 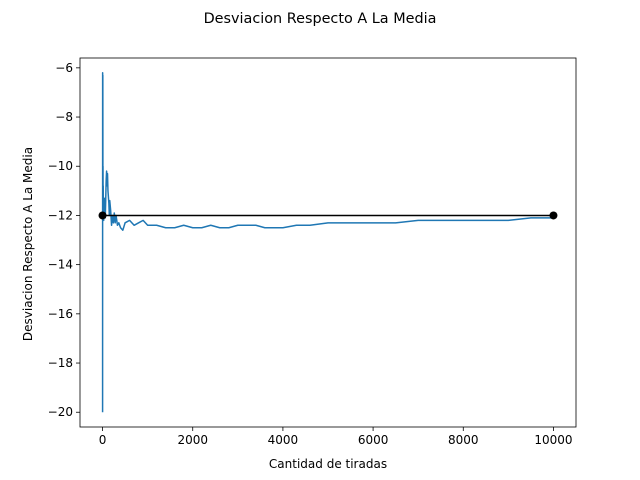 I want to click on y-tick-label: −12, so click(x=60, y=215).